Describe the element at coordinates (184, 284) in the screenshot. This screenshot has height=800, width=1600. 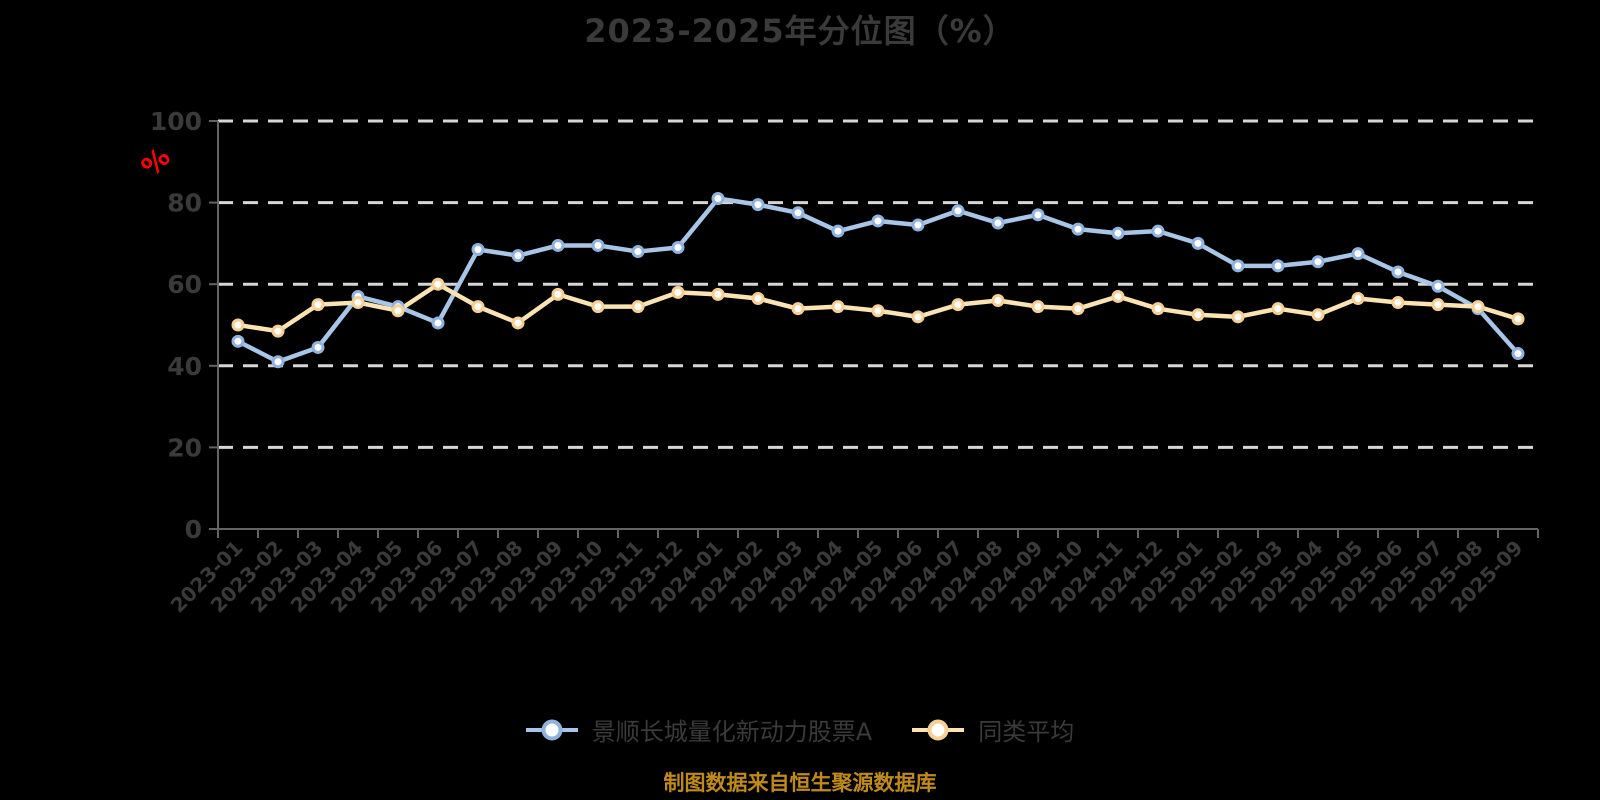
I see `y-axis-tick-label: 60` at that location.